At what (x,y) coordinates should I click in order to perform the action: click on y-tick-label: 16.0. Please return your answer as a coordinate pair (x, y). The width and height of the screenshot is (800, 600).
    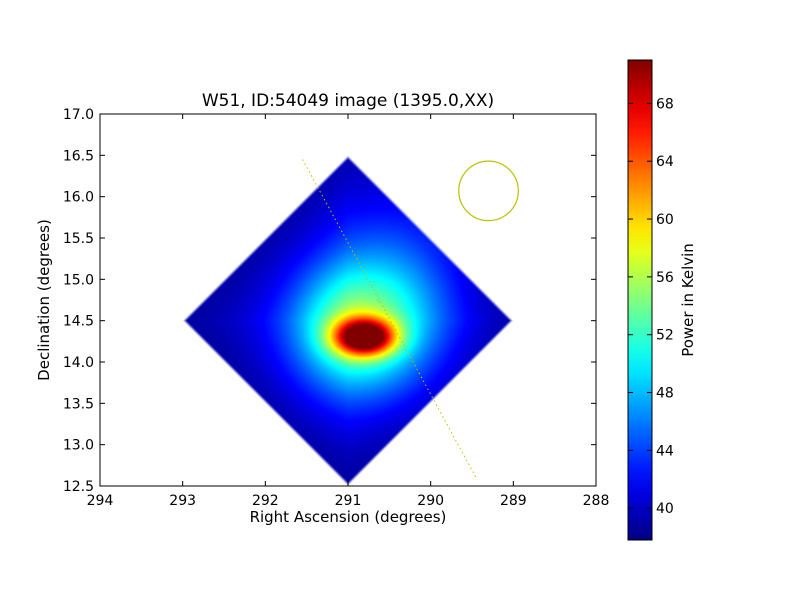
    Looking at the image, I should click on (78, 198).